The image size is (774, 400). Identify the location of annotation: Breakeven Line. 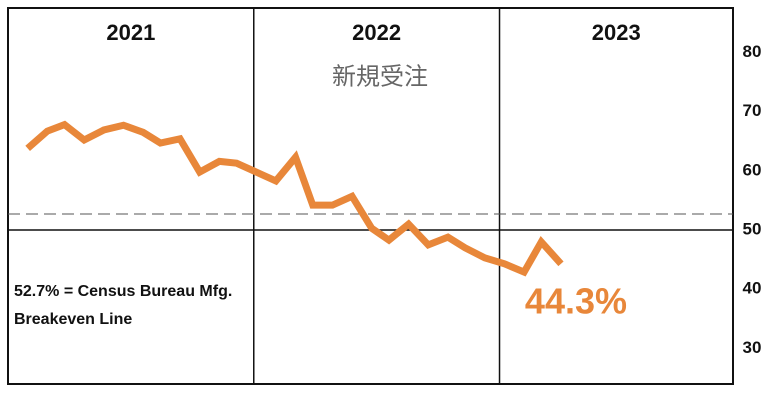
(73, 319).